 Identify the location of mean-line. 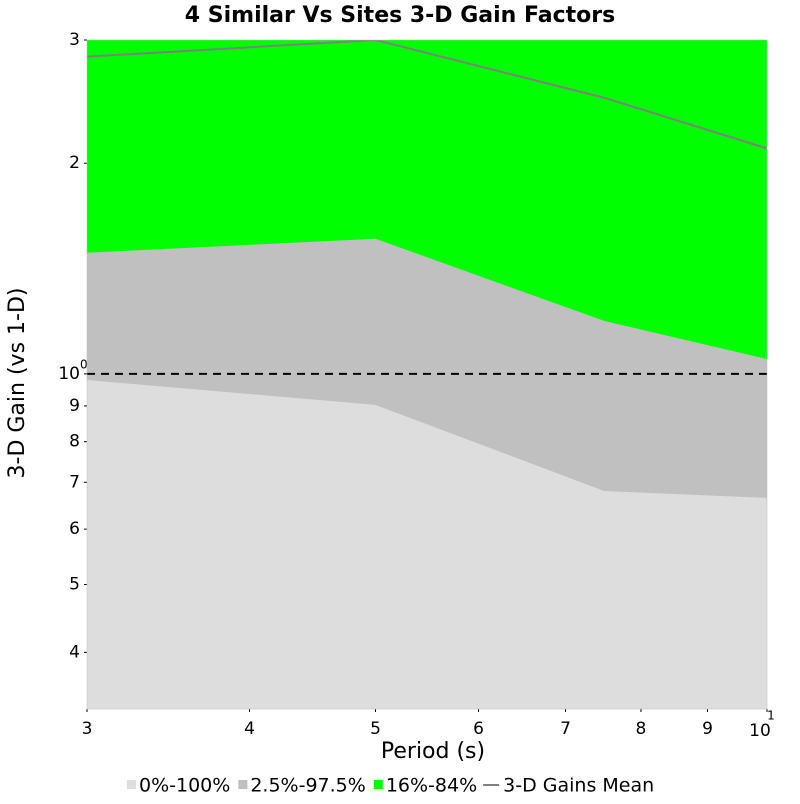
(427, 95).